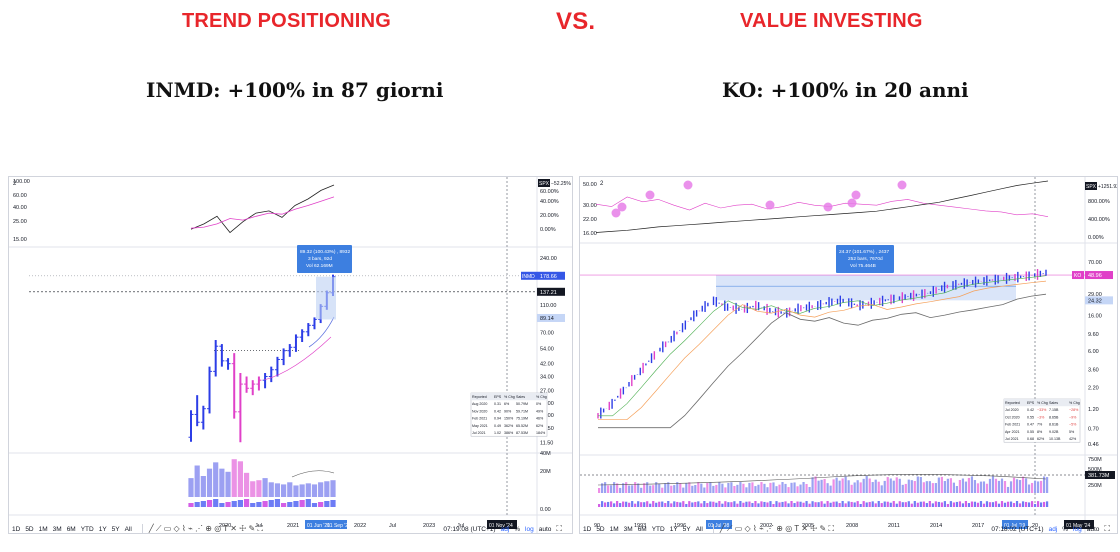 This screenshot has height=552, width=1120. Describe the element at coordinates (479, 404) in the screenshot. I see `fundamentals-cell: Aug 2020` at that location.